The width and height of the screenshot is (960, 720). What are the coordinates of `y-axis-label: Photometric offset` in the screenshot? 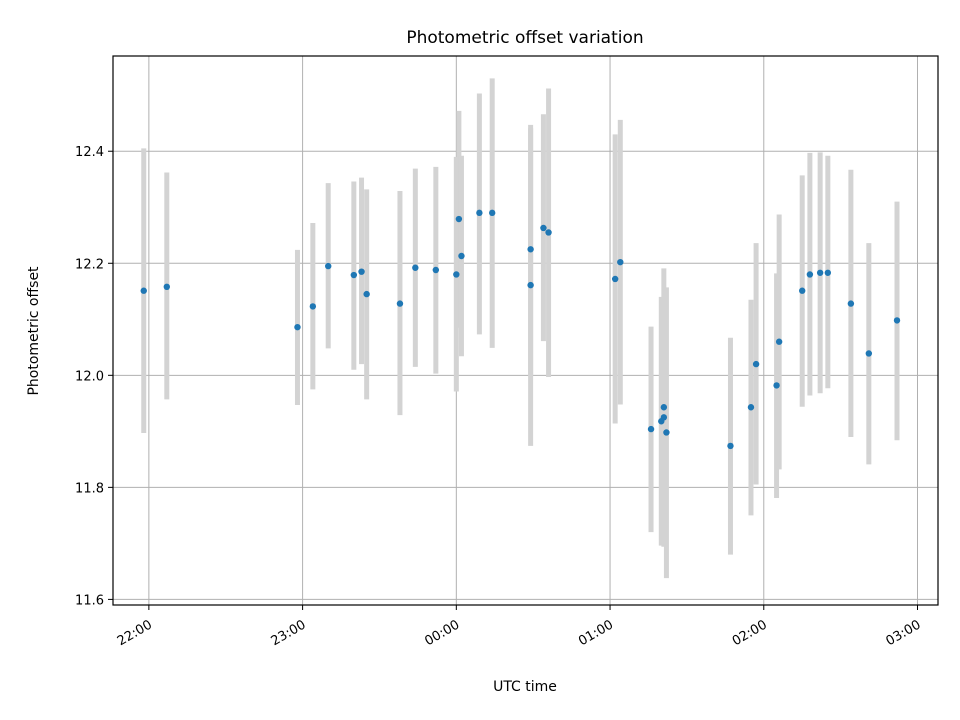 It's located at (34, 331).